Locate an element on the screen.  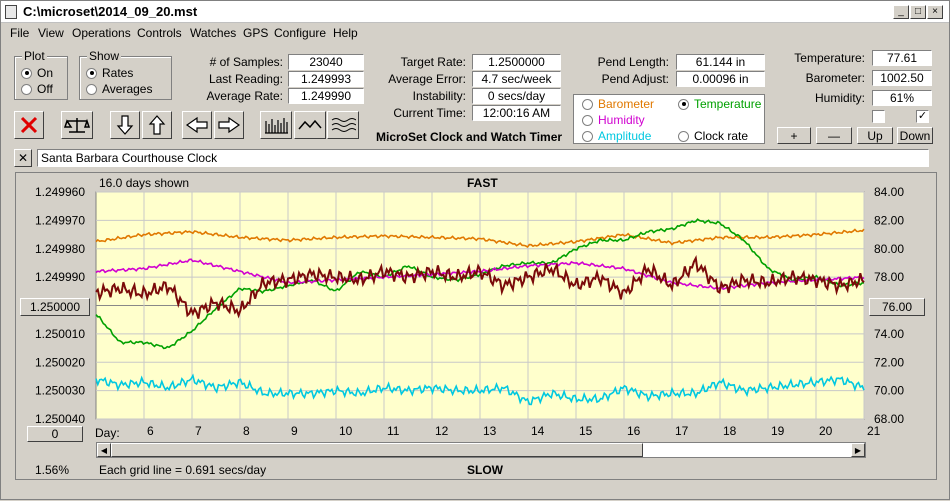
temperature-label: Temperature: is located at coordinates (829, 58).